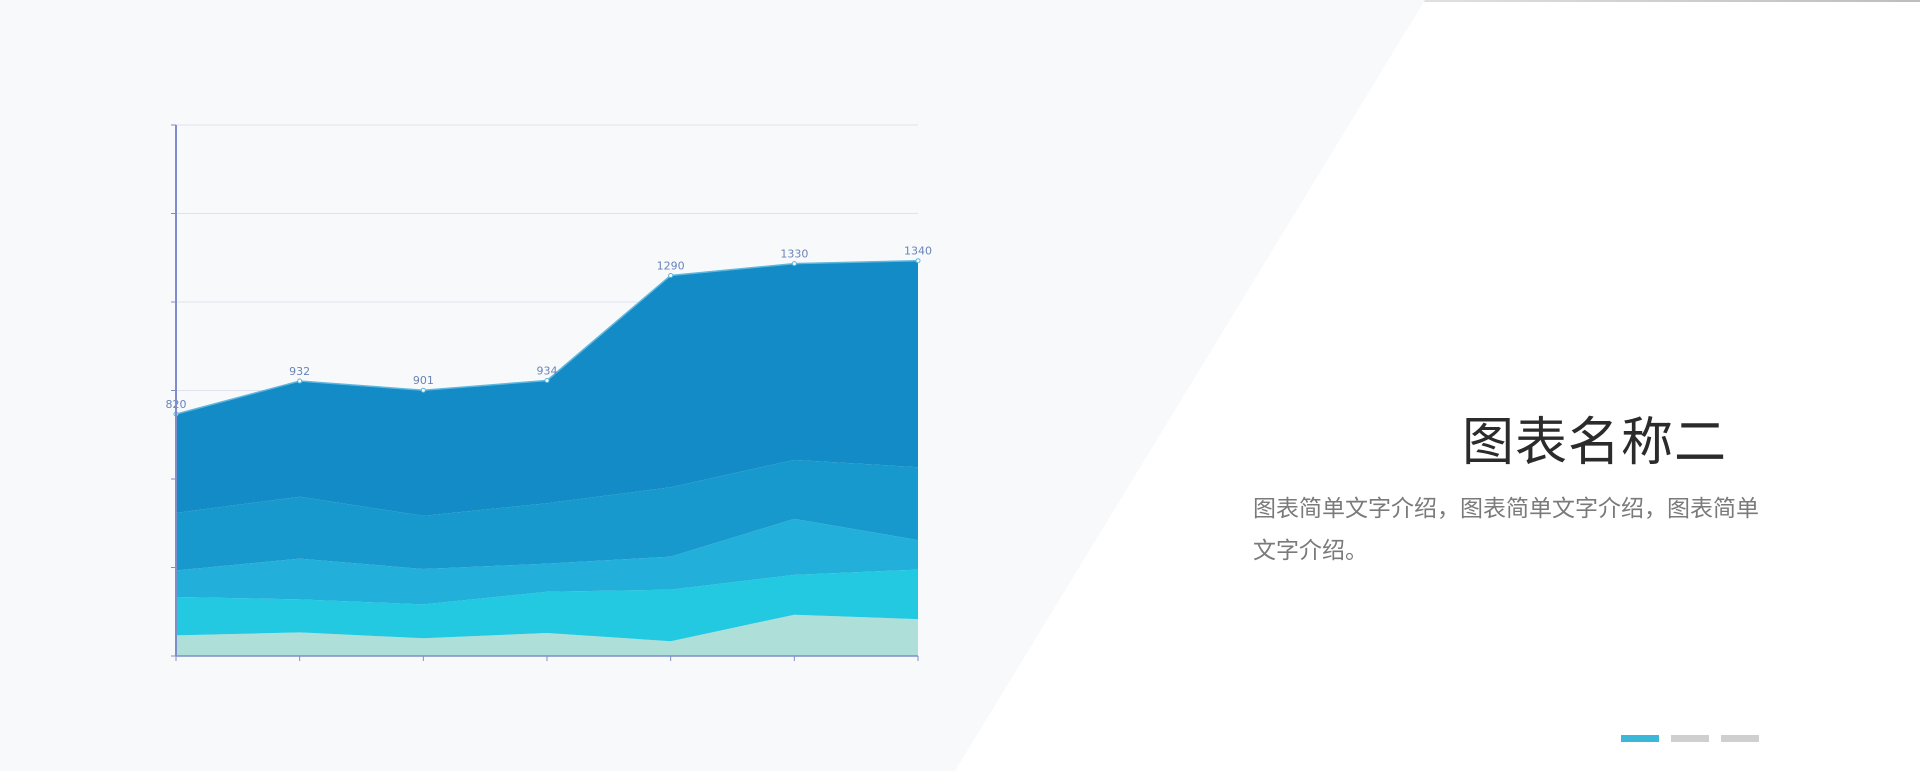  What do you see at coordinates (299, 371) in the screenshot?
I see `data-label-2: 932` at bounding box center [299, 371].